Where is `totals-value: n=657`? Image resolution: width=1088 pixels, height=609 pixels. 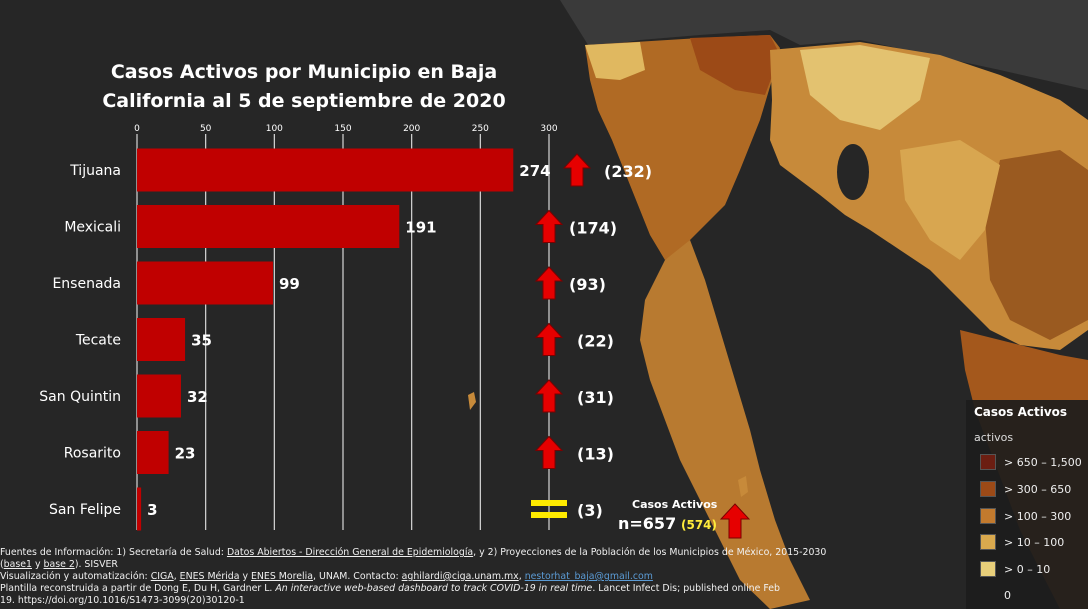
totals-value: n=657 is located at coordinates (647, 523).